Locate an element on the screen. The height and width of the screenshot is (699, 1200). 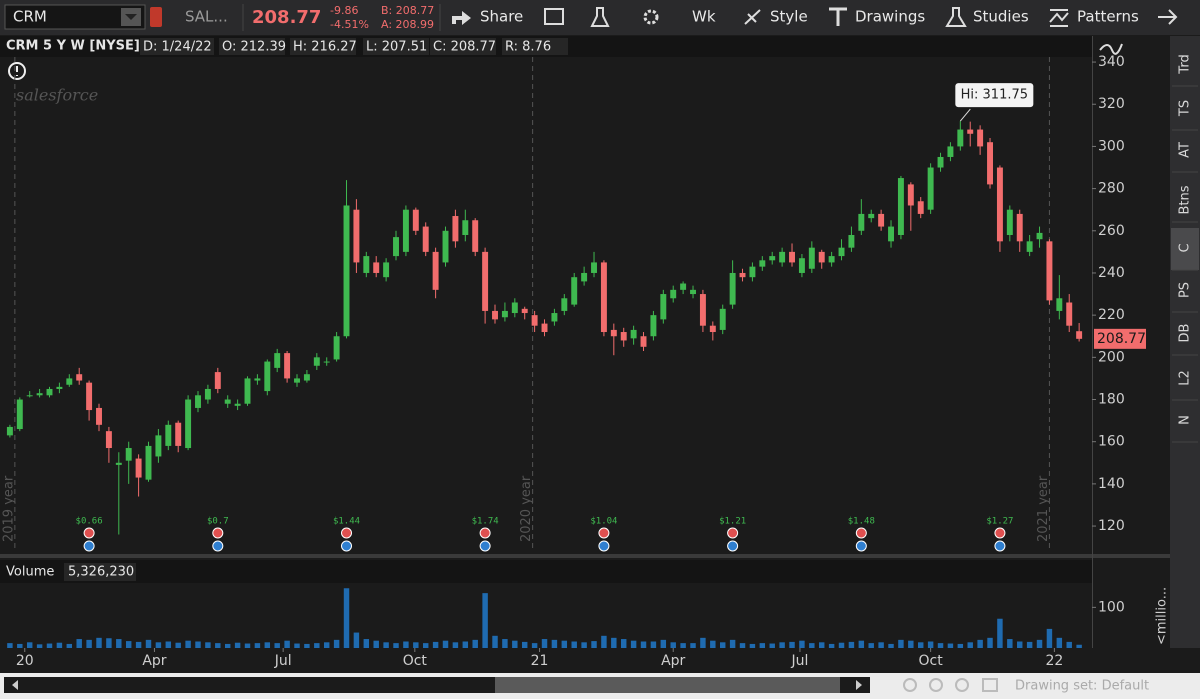
toolbar is located at coordinates (600, 17).